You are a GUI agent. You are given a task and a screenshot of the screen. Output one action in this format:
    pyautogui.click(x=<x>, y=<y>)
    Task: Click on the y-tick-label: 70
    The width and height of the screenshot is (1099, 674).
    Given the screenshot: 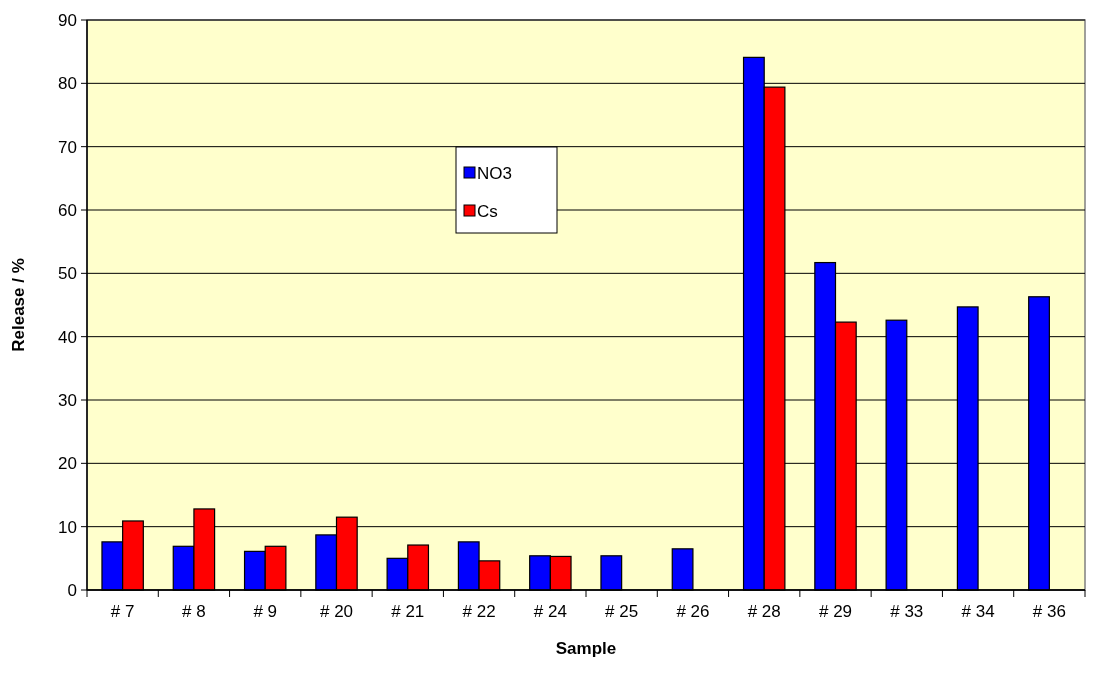 What is the action you would take?
    pyautogui.click(x=67, y=147)
    